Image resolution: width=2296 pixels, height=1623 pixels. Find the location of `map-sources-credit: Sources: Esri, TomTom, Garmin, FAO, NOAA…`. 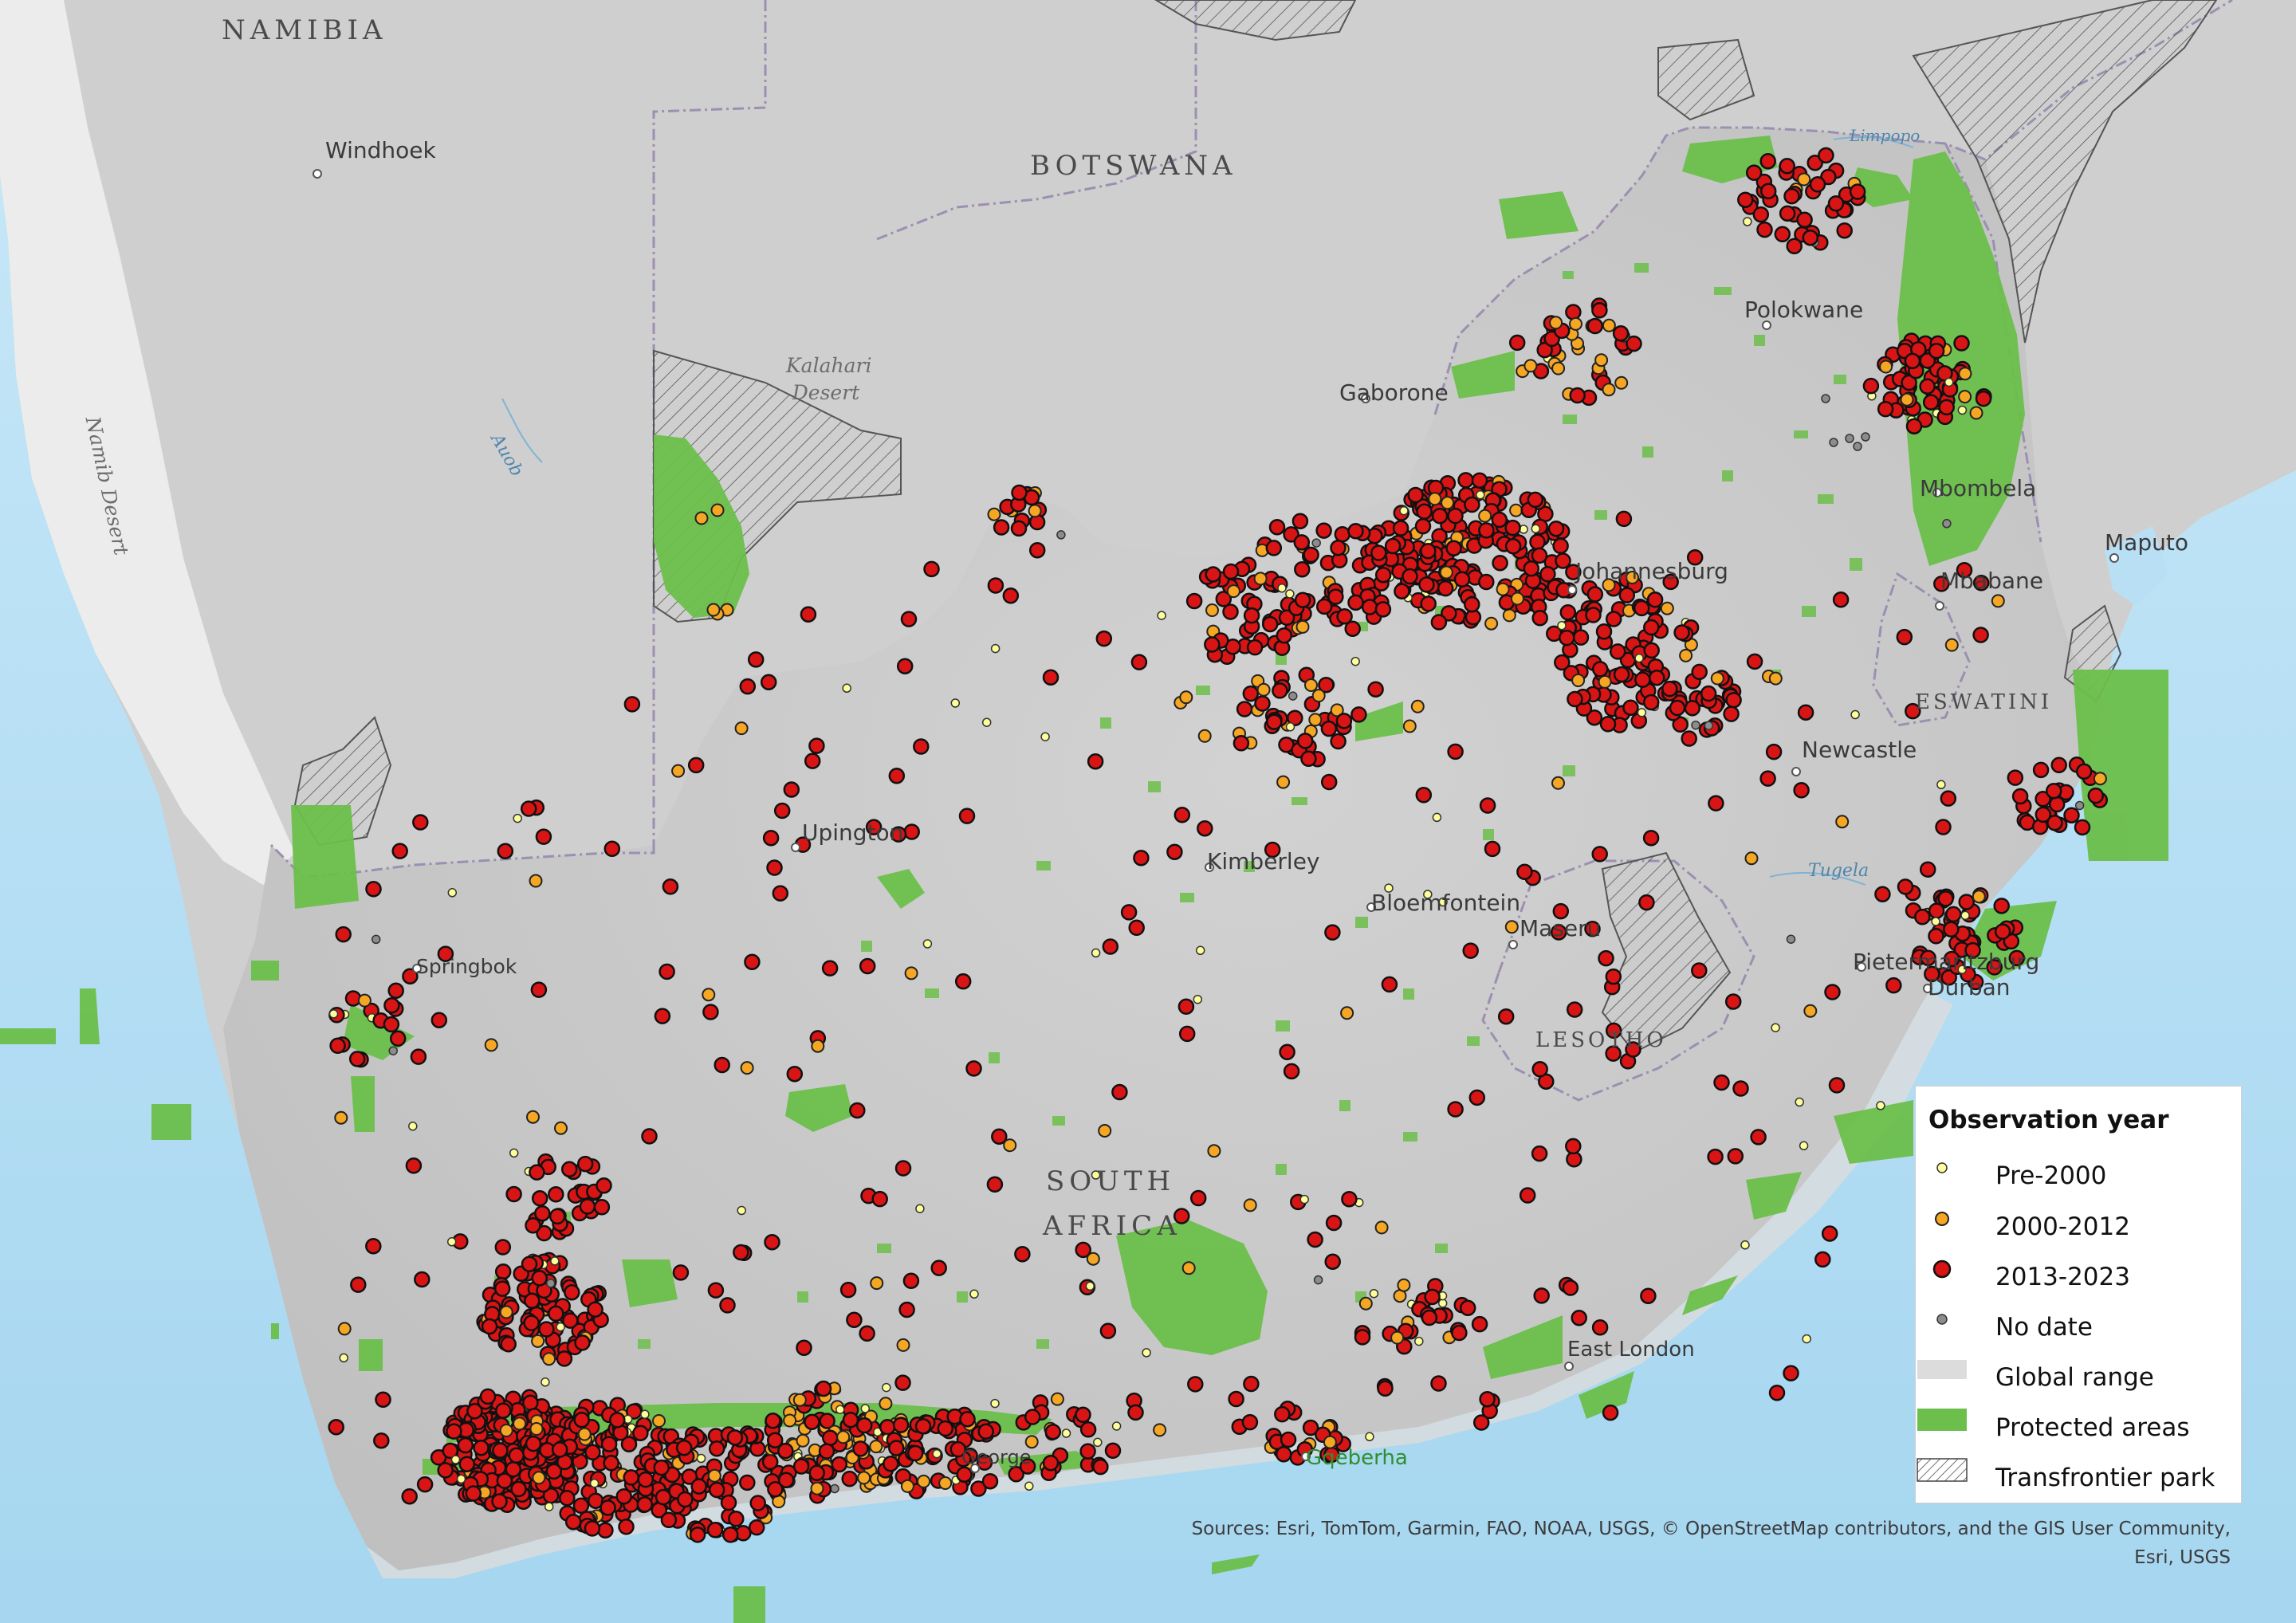

map-sources-credit: Sources: Esri, TomTom, Garmin, FAO, NOAA… is located at coordinates (1711, 1543).